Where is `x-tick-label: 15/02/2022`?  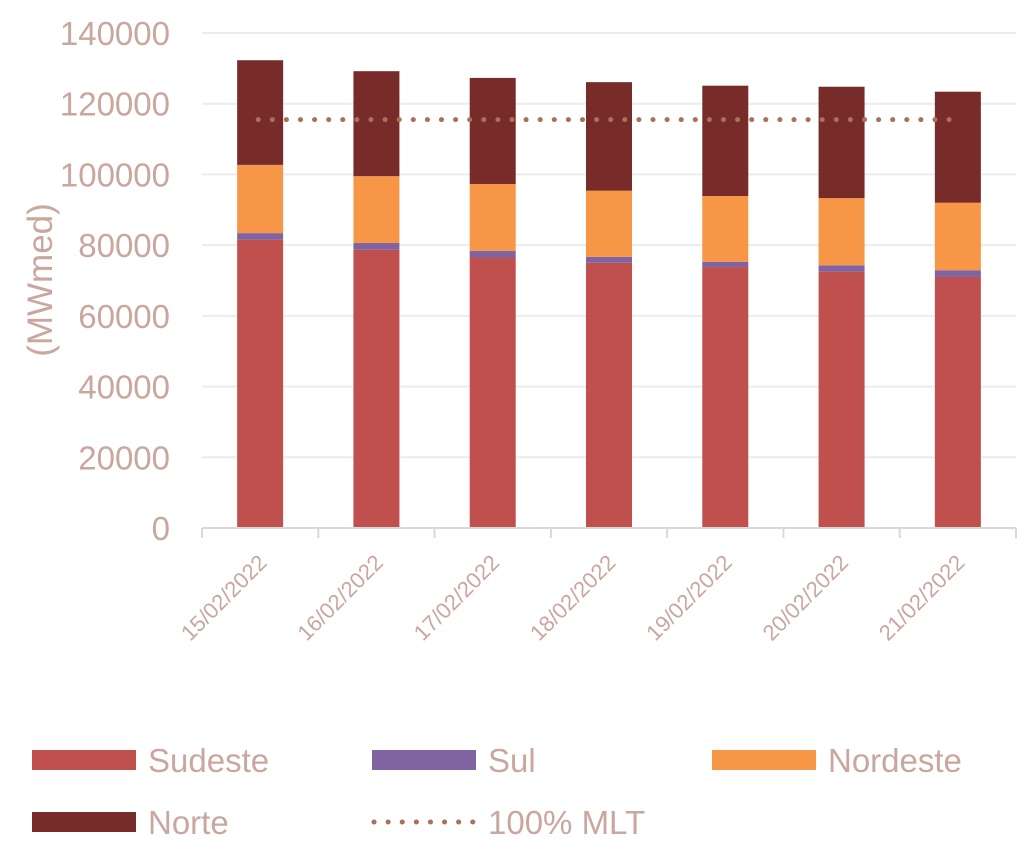 x-tick-label: 15/02/2022 is located at coordinates (224, 598).